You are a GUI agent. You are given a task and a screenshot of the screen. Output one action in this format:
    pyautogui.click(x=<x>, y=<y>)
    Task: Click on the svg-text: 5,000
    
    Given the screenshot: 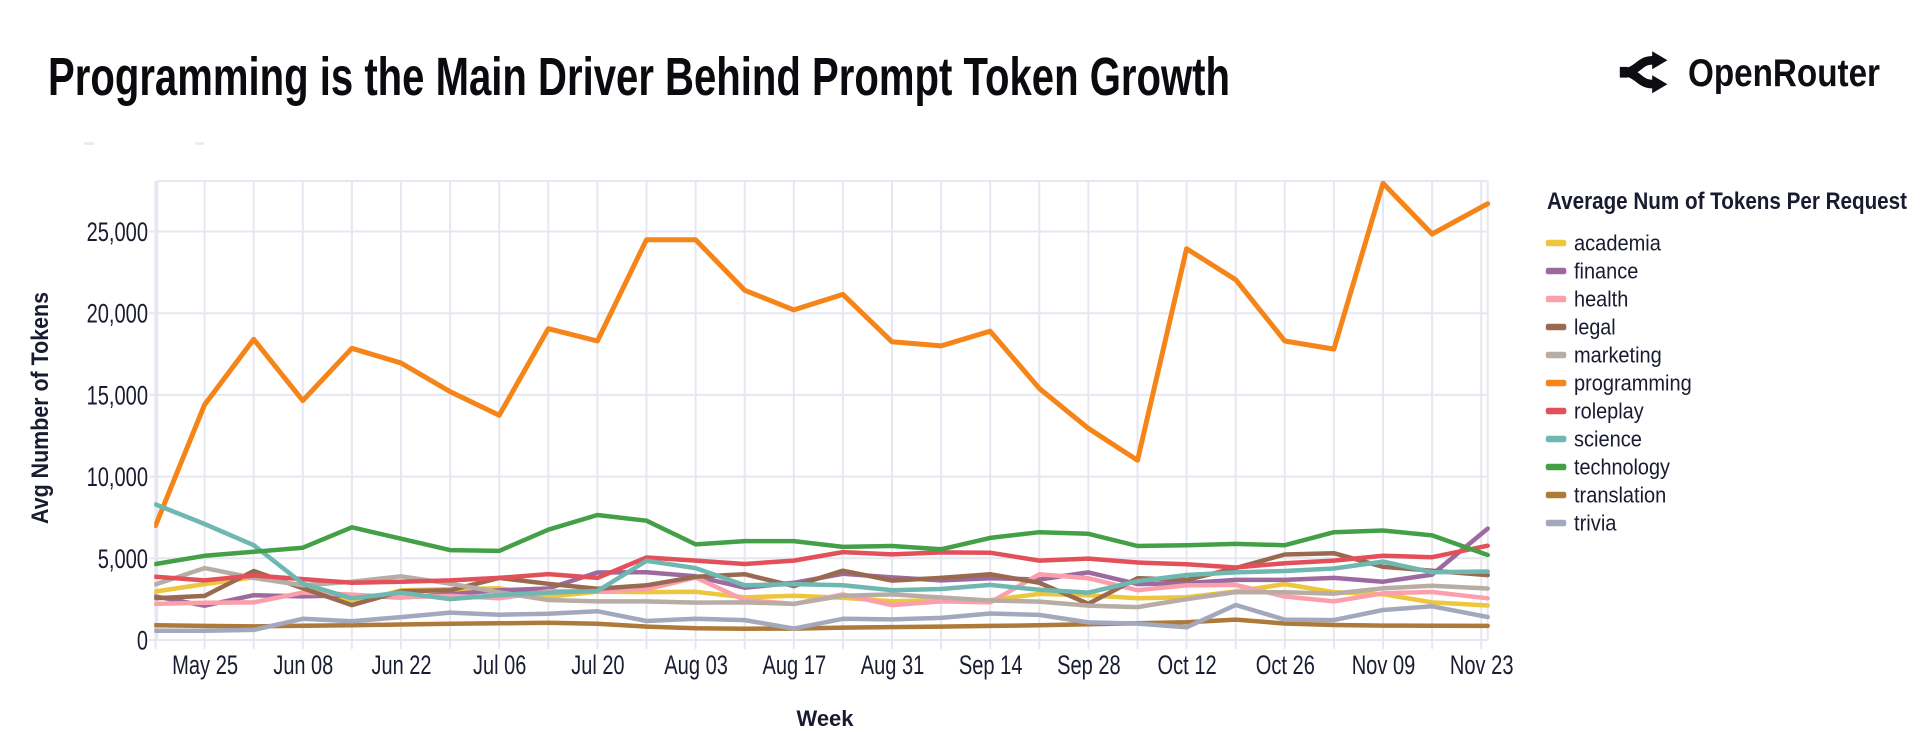 What is the action you would take?
    pyautogui.click(x=123, y=559)
    